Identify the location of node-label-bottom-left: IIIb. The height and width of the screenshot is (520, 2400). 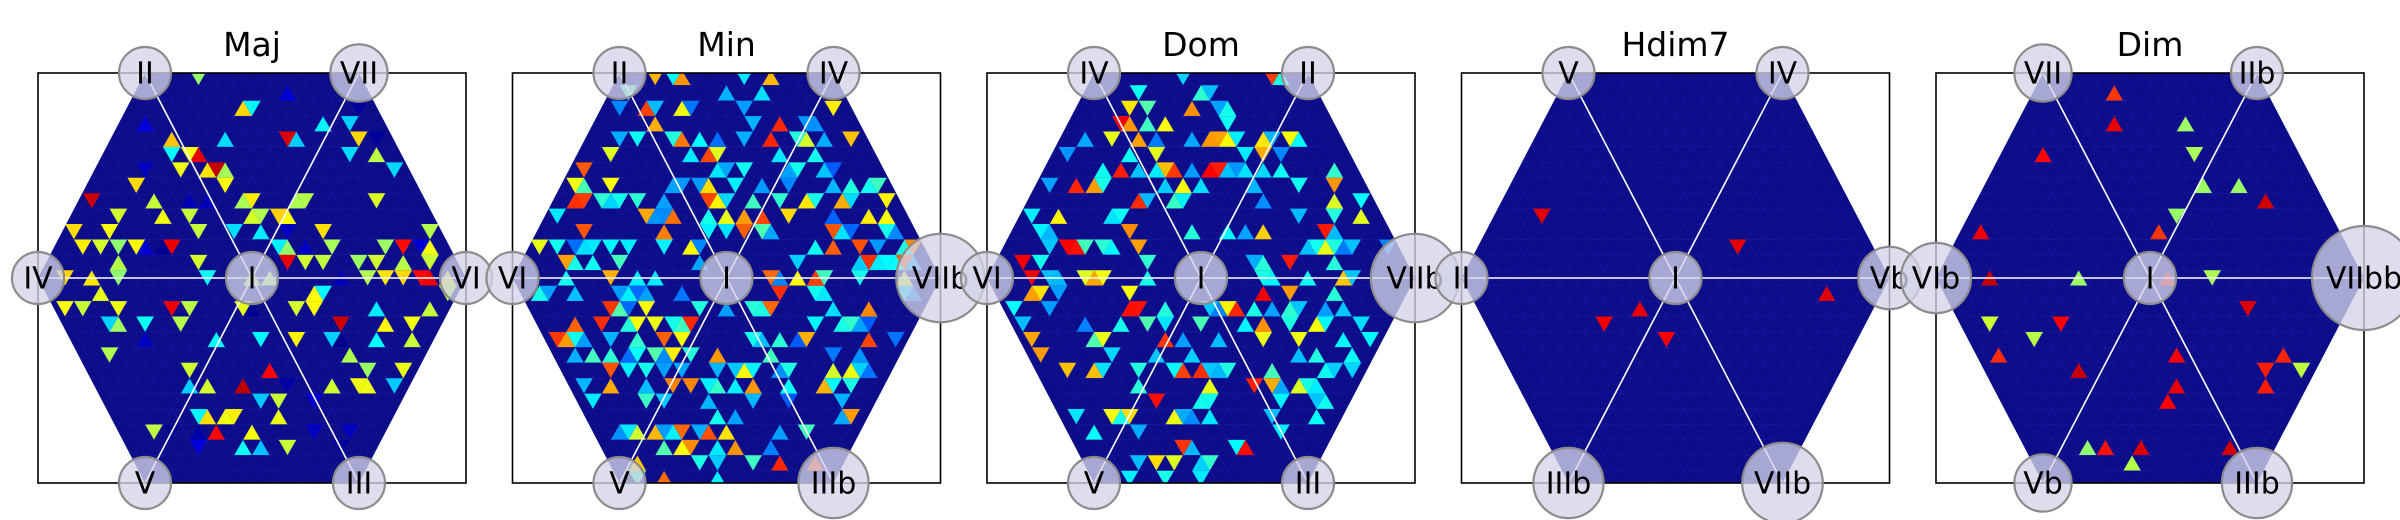
(1569, 484).